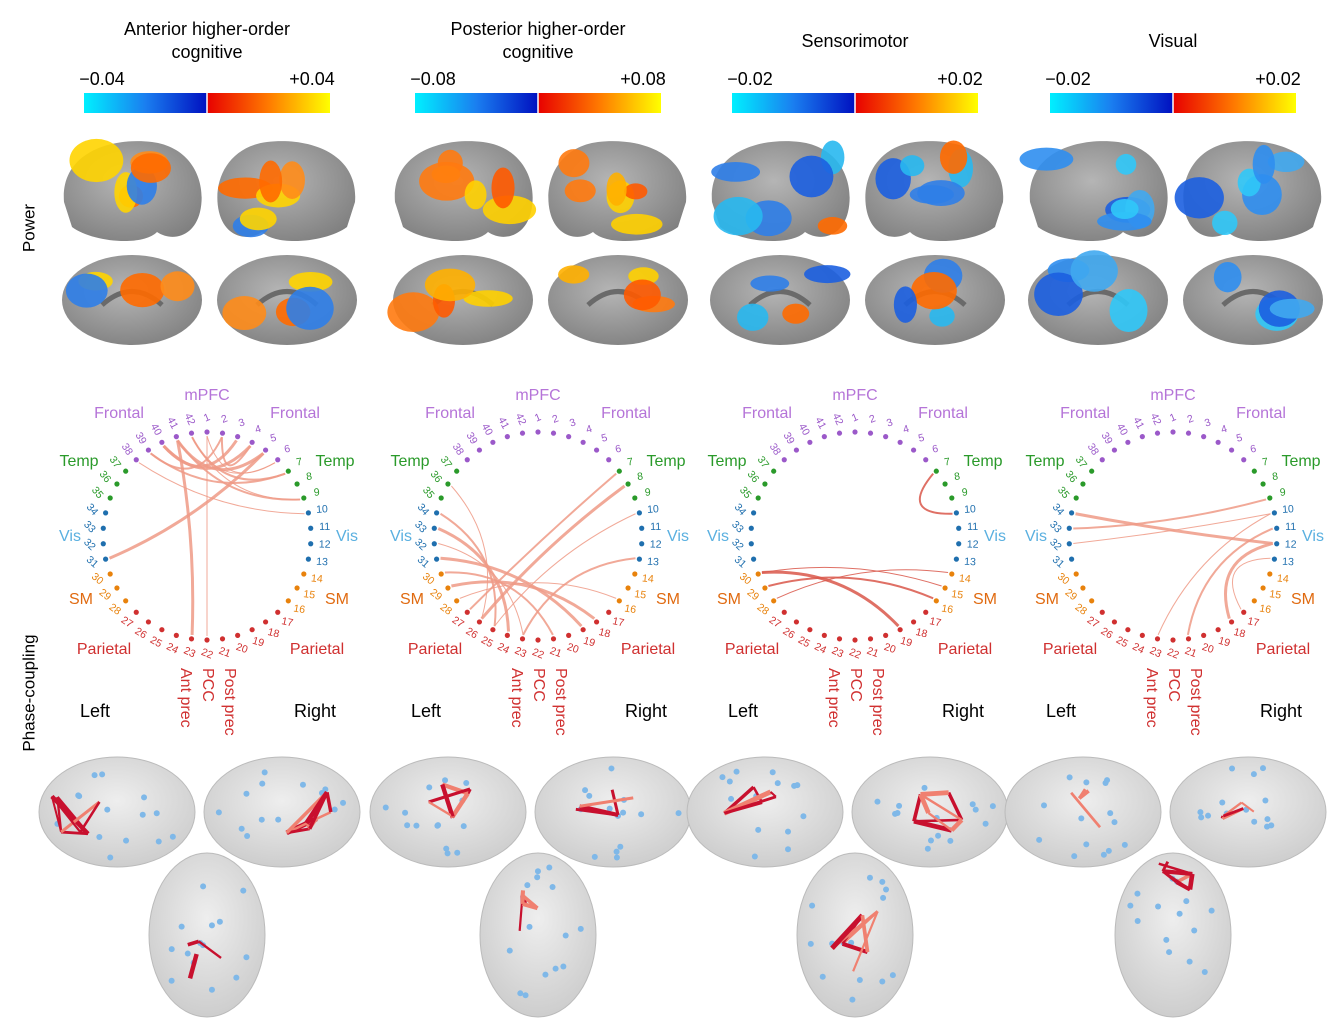  Describe the element at coordinates (1058, 562) in the screenshot. I see `node-number: 31` at that location.